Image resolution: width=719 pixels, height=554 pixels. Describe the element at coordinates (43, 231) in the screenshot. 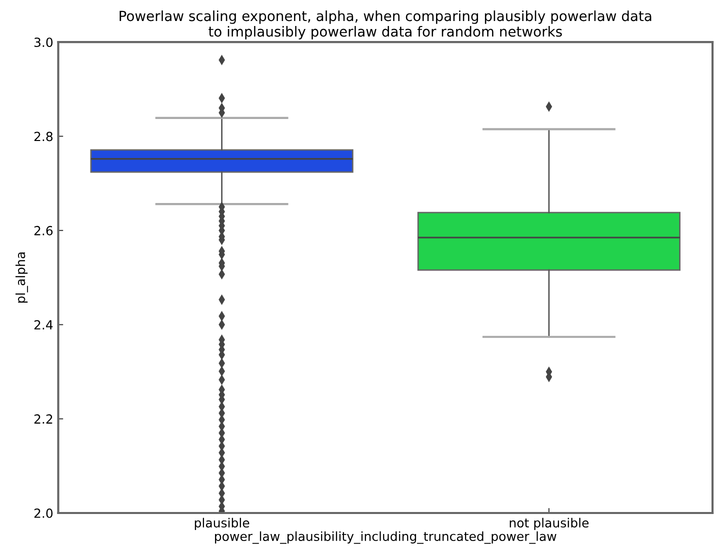

I see `y-tick-label: 2.6` at that location.